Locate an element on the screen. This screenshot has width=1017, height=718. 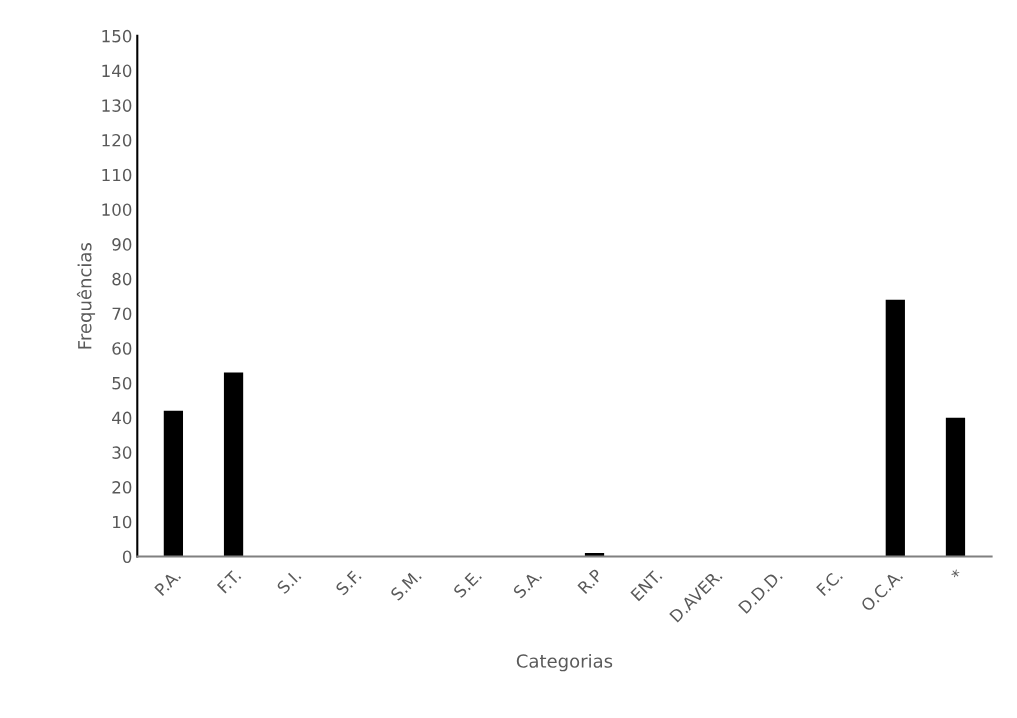
x-tick-label: S.I. is located at coordinates (289, 582).